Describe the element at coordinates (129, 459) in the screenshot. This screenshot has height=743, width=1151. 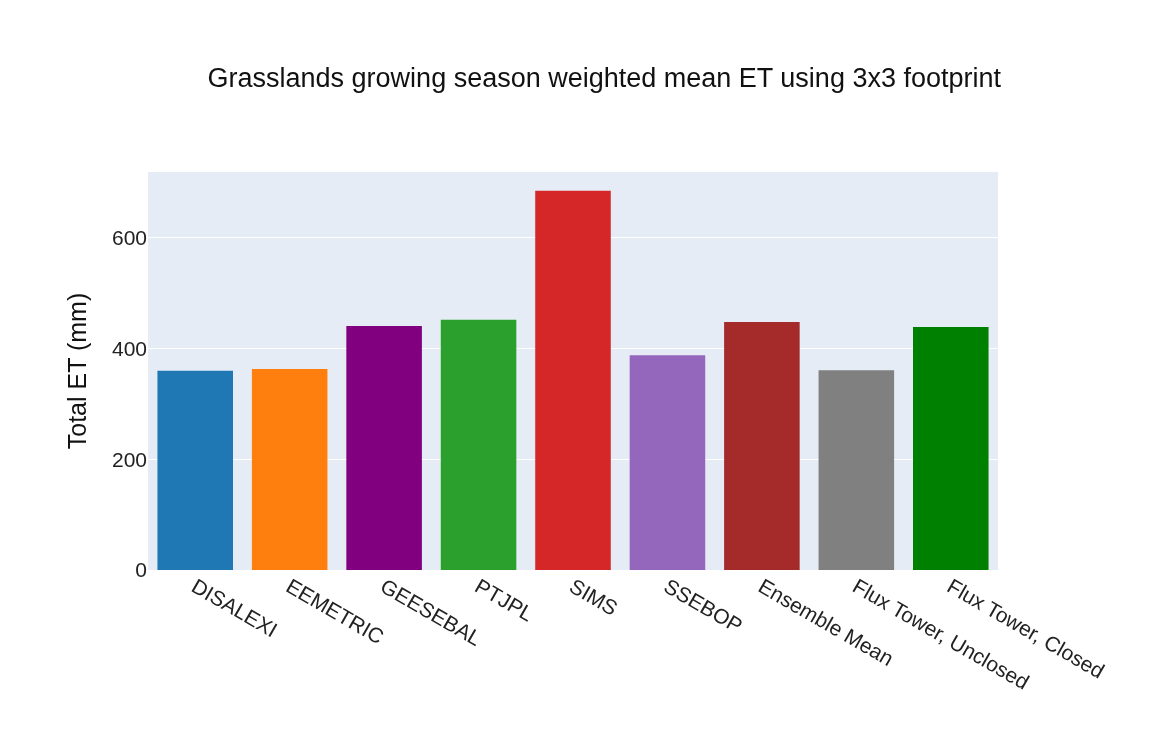
I see `y-tick-label: 200` at that location.